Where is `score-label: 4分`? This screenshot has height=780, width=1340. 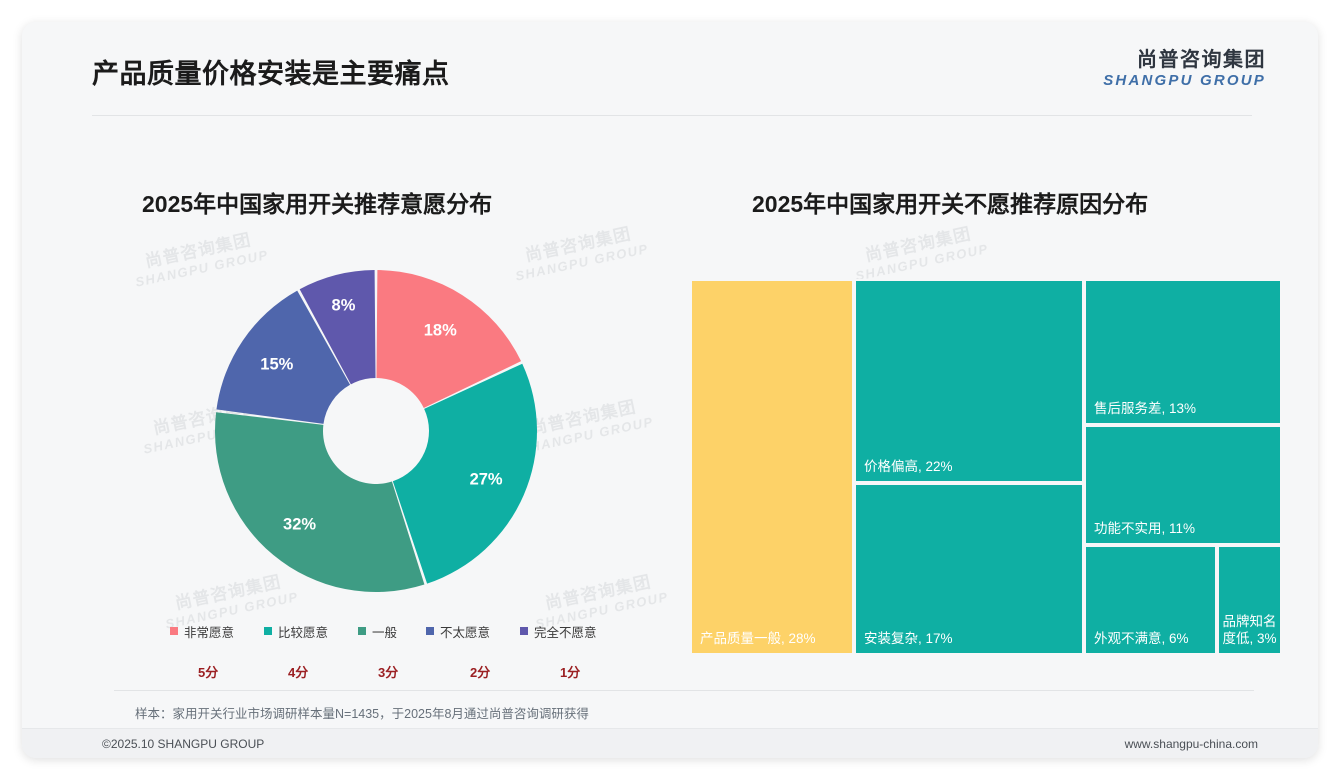
score-label: 4分 is located at coordinates (298, 672).